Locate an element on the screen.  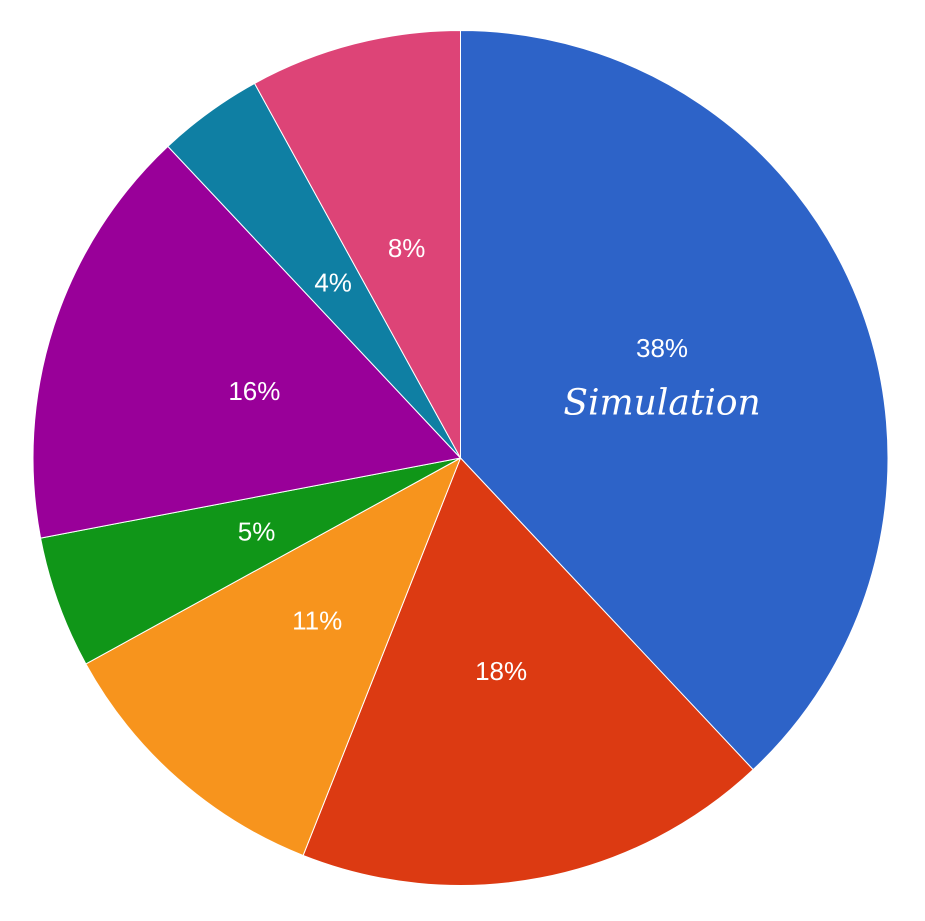
data-label: 18% is located at coordinates (501, 671).